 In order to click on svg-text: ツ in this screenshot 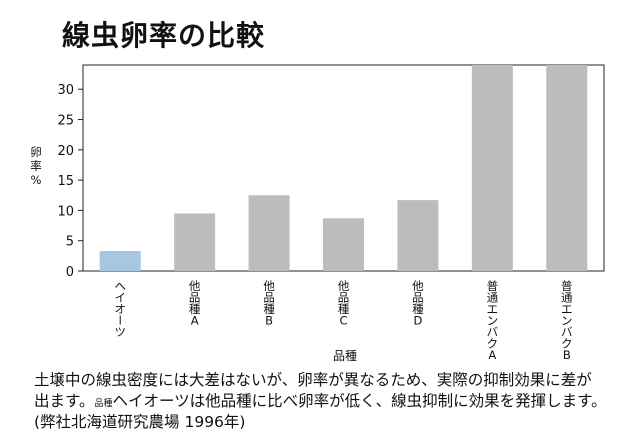, I will do `click(120, 332)`.